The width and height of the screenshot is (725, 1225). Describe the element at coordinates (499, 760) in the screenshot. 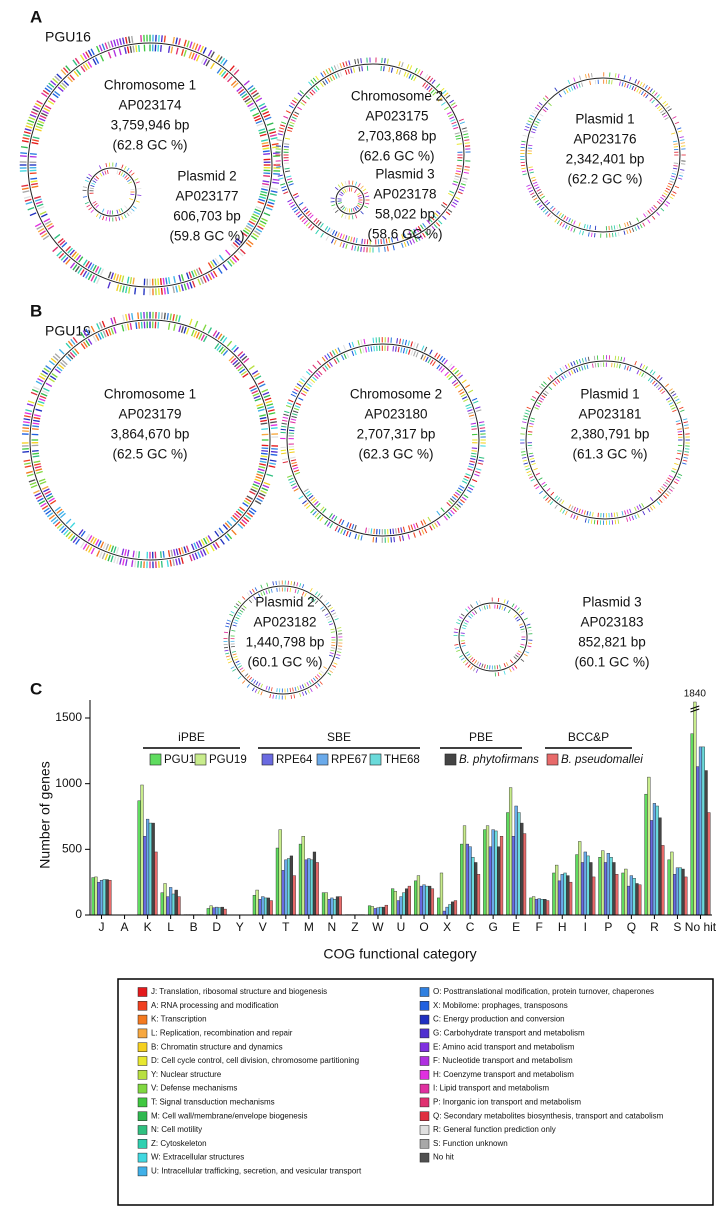

I see `legend-label: B. phytofirmans` at that location.